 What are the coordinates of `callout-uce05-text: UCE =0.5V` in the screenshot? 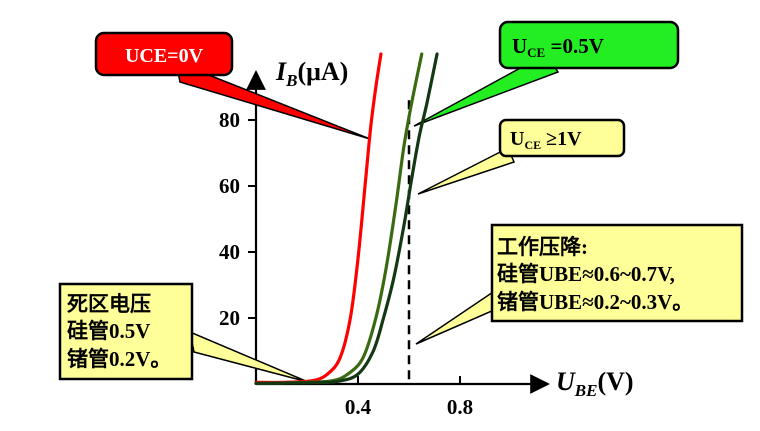 It's located at (558, 47).